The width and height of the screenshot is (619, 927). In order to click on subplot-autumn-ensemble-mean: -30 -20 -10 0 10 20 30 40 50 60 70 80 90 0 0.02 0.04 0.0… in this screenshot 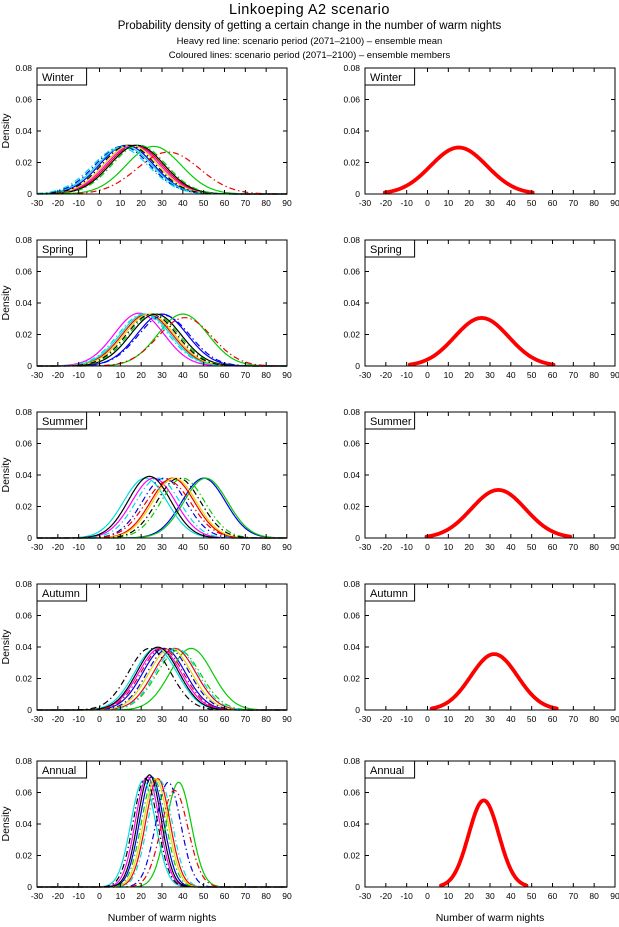, I will do `click(481, 651)`.